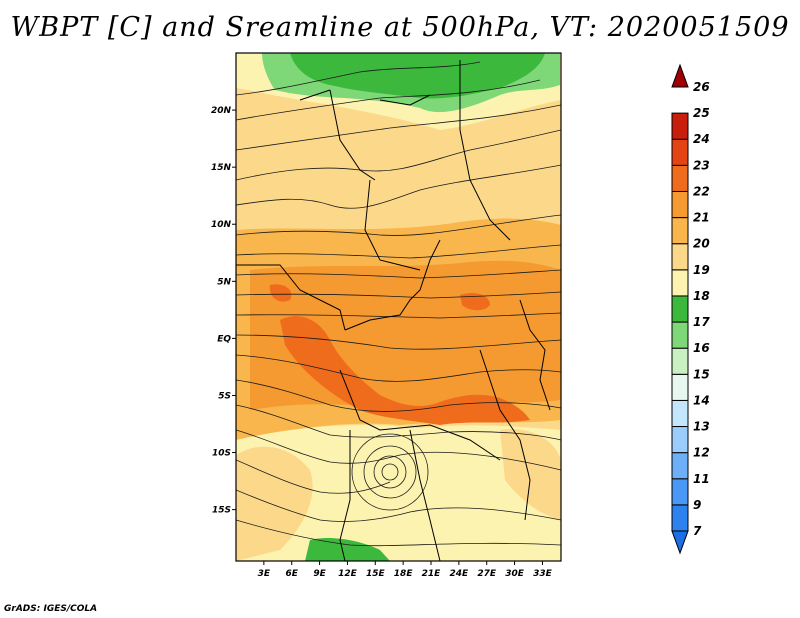 The height and width of the screenshot is (618, 800). I want to click on lon-tick-label: 27E, so click(487, 574).